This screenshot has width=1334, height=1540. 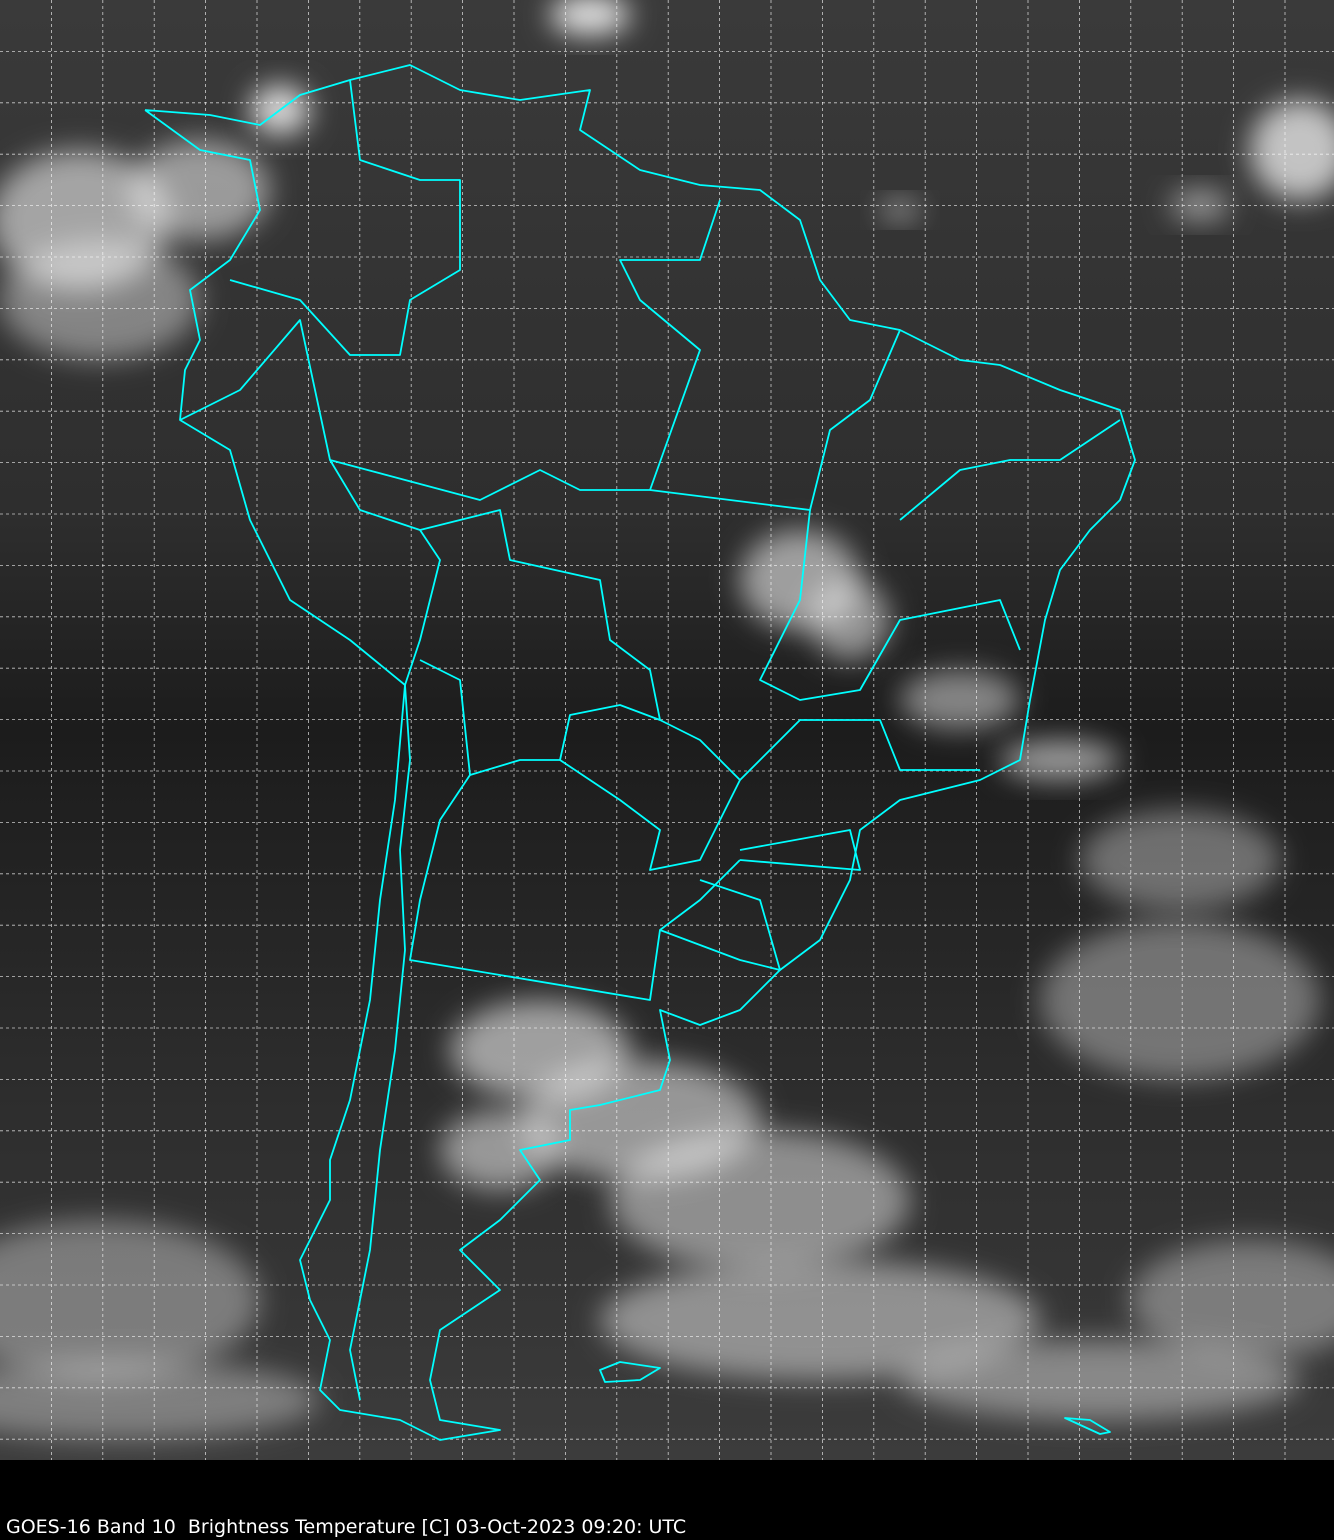 What do you see at coordinates (525, 350) in the screenshot?
I see `brazil-west-border` at bounding box center [525, 350].